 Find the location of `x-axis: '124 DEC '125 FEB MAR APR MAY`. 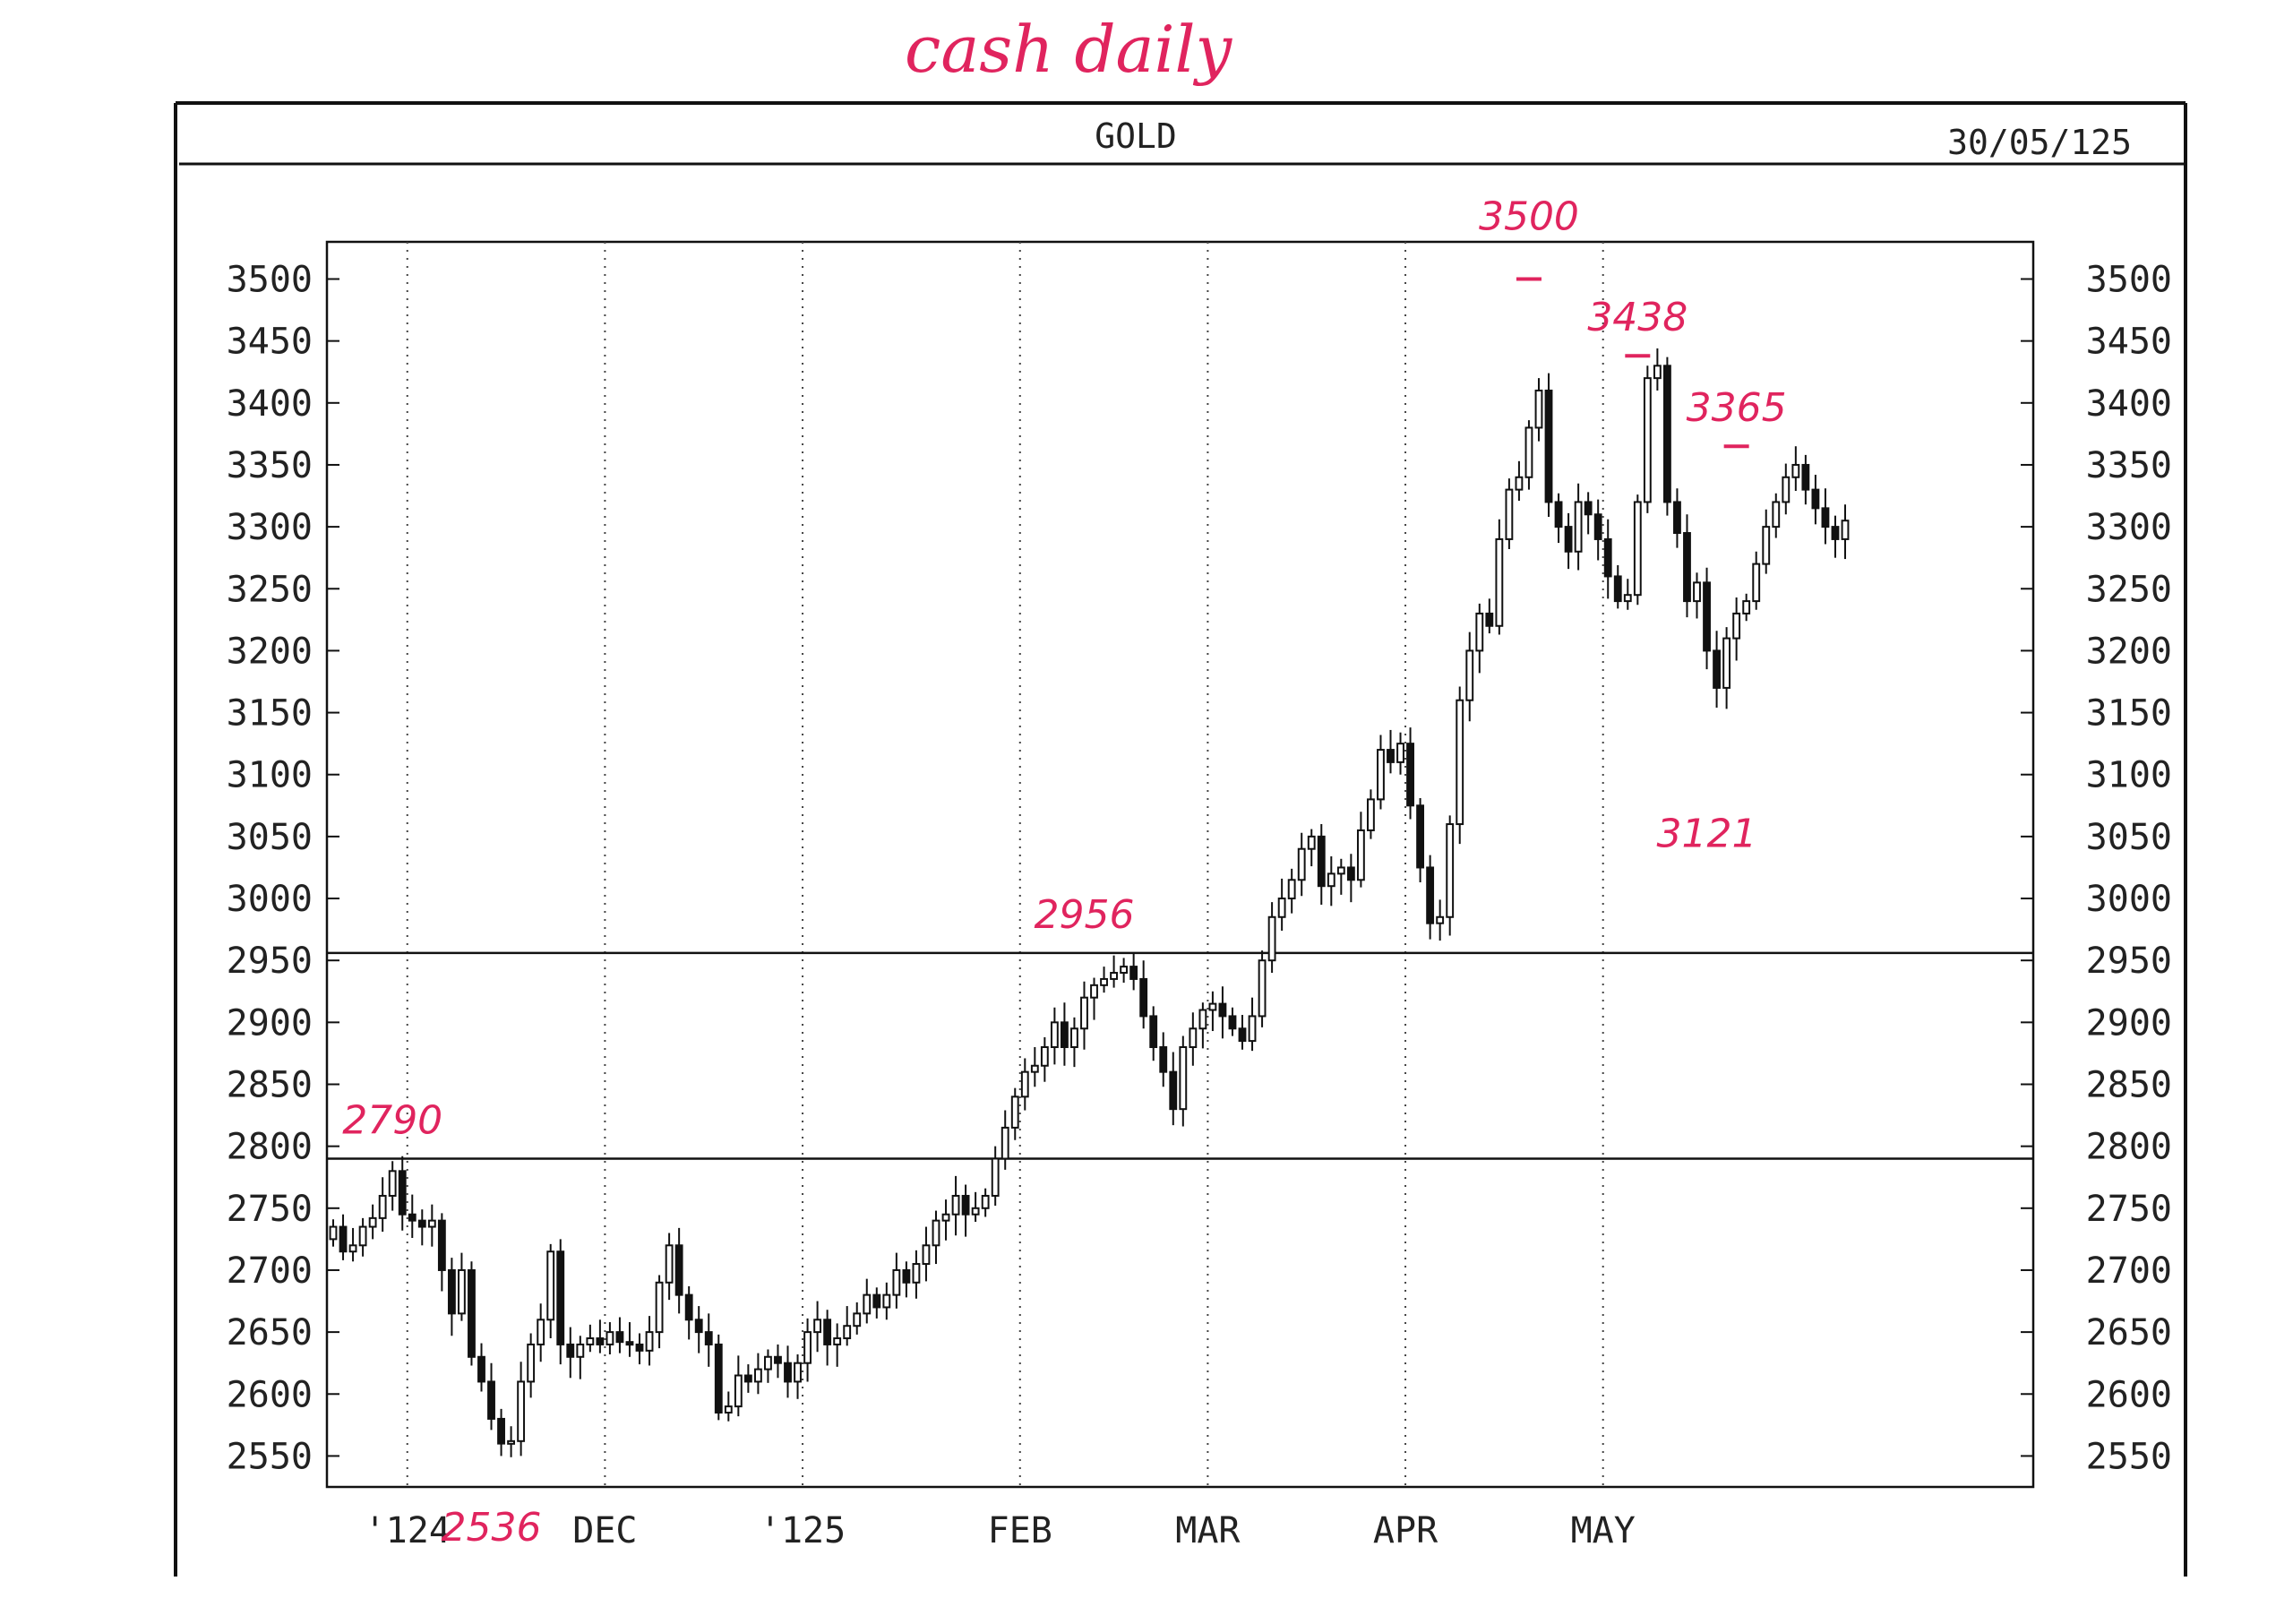

x-axis: '124 DEC '125 FEB MAR APR MAY is located at coordinates (1000, 1530).